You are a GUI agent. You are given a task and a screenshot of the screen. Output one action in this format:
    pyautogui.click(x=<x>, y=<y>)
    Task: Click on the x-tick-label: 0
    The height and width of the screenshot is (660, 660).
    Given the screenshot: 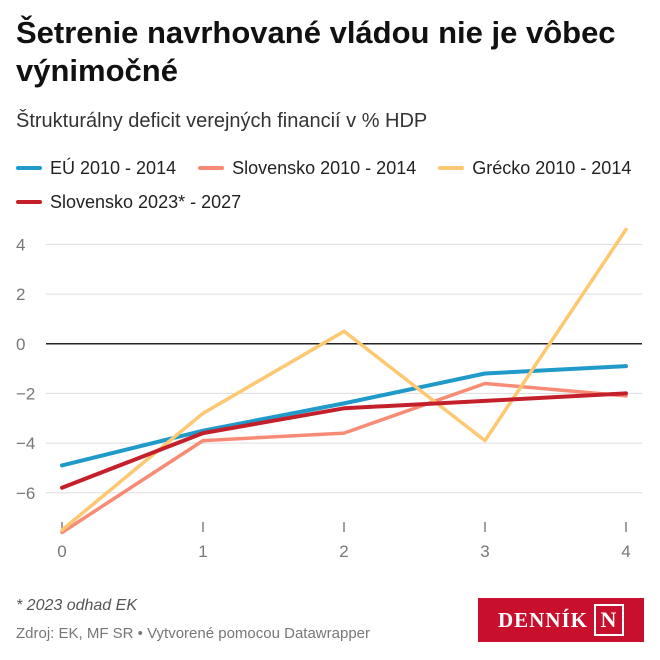 What is the action you would take?
    pyautogui.click(x=61, y=551)
    